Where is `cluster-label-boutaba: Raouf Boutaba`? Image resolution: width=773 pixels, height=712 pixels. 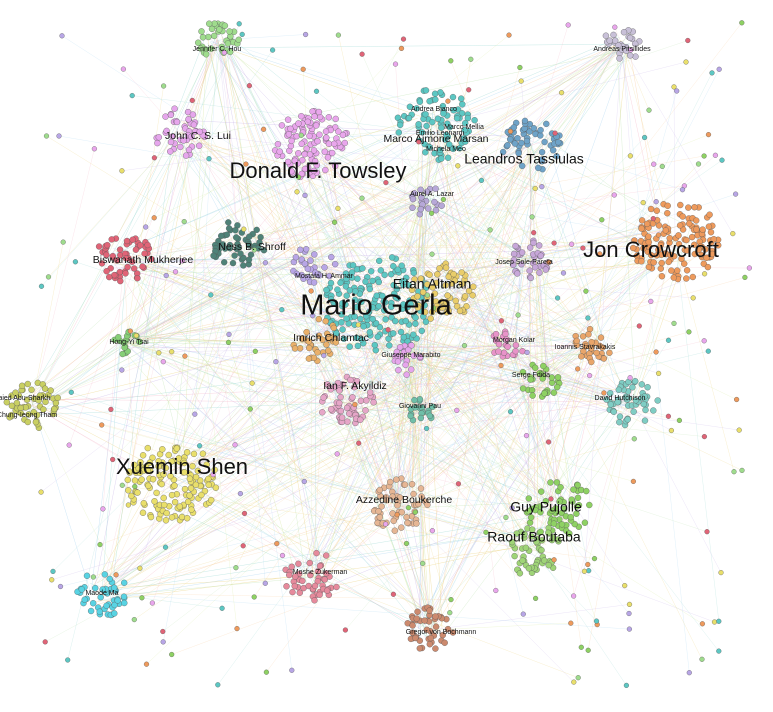 cluster-label-boutaba: Raouf Boutaba is located at coordinates (534, 537).